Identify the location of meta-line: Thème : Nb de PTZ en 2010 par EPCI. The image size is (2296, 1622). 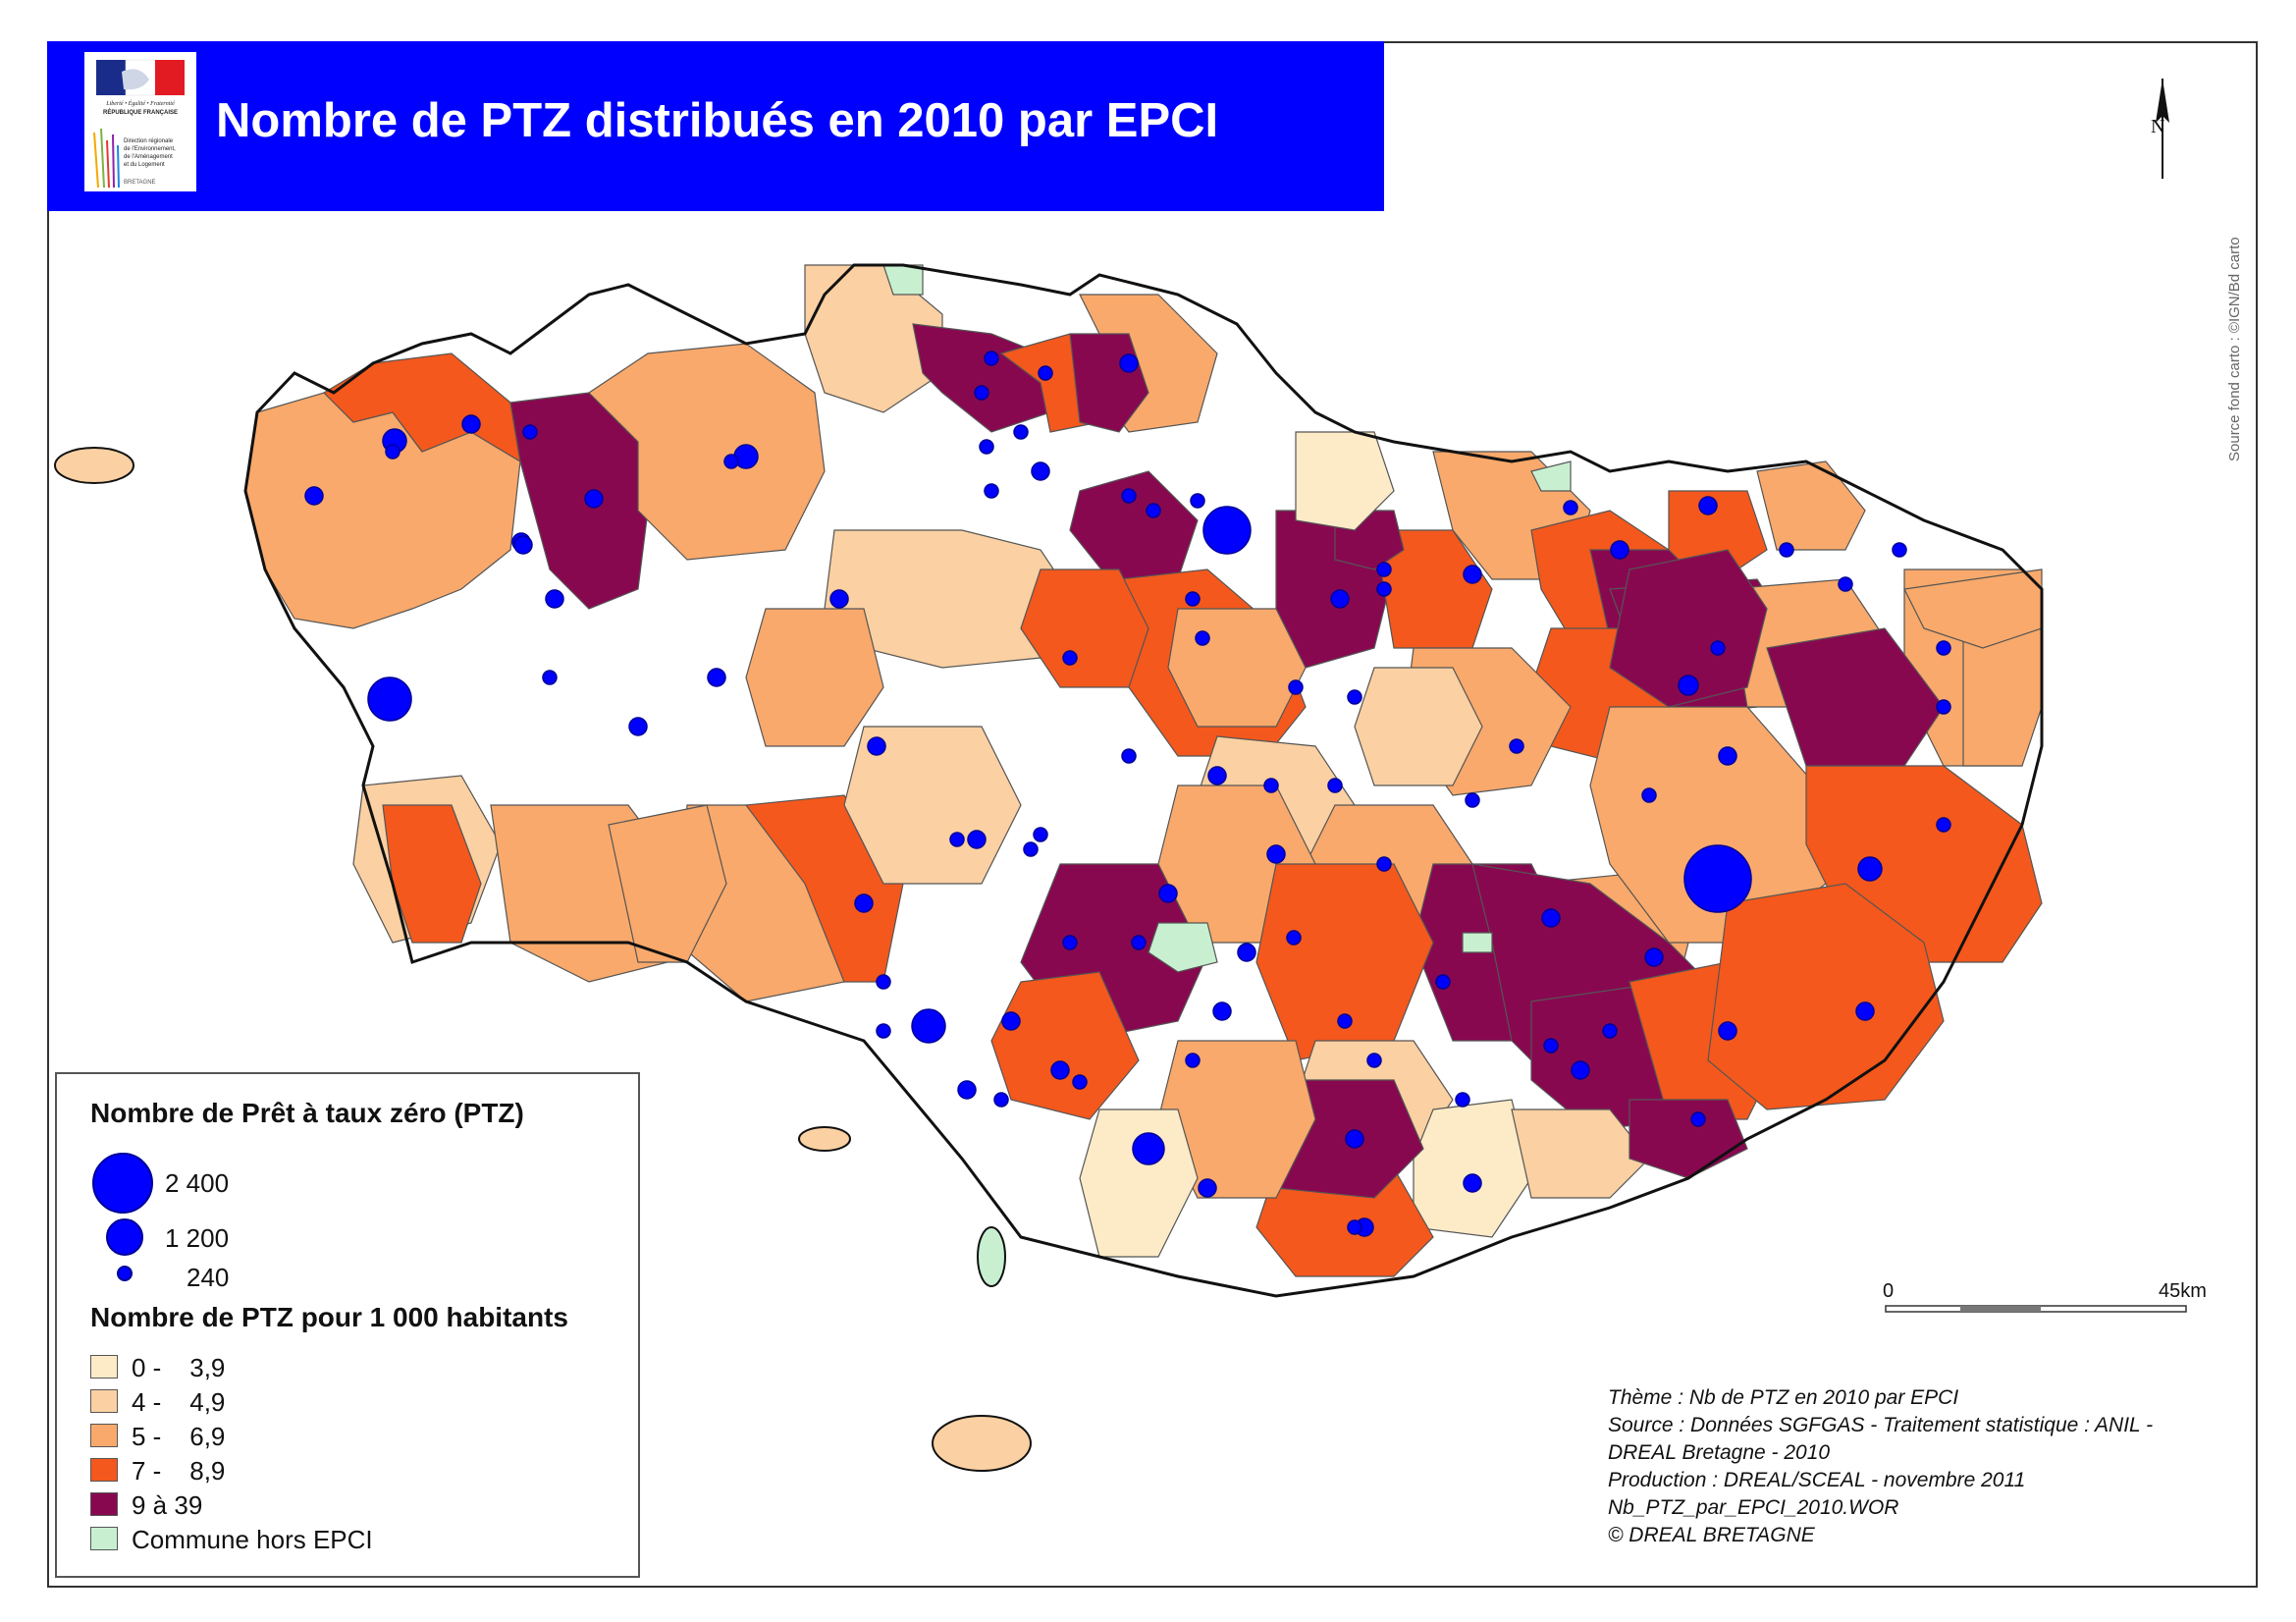
(1783, 1397).